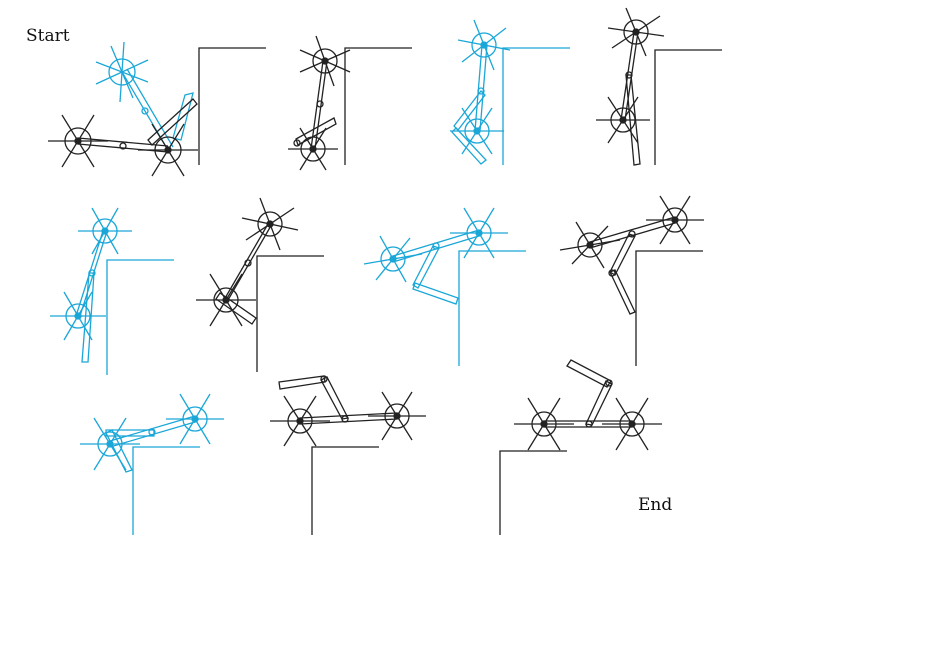  I want to click on end-label: End, so click(655, 505).